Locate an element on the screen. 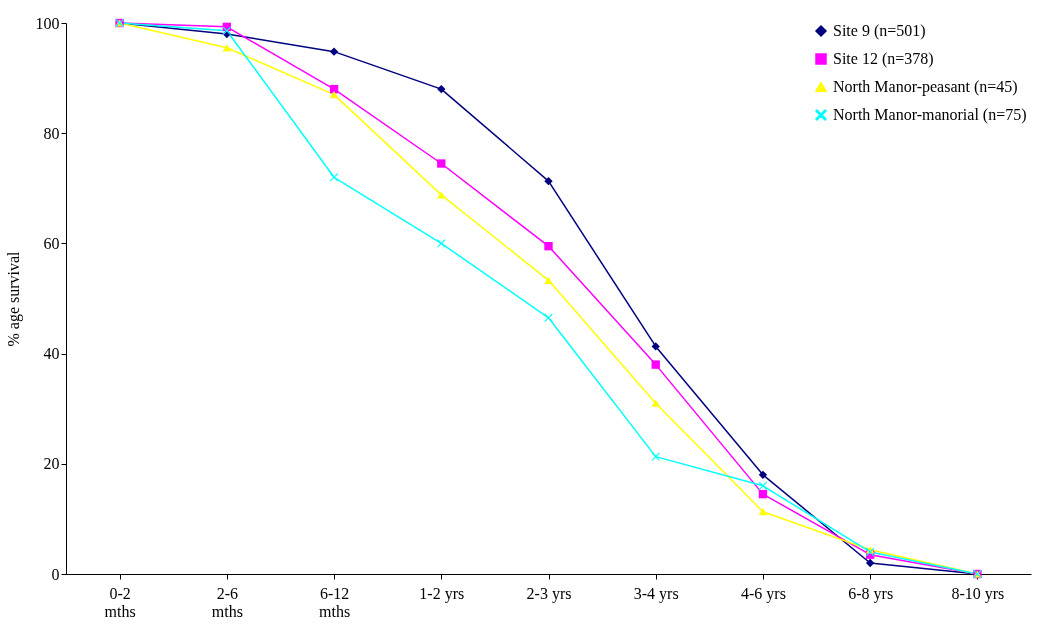  x-tick-label: 6-12 mths is located at coordinates (334, 602).